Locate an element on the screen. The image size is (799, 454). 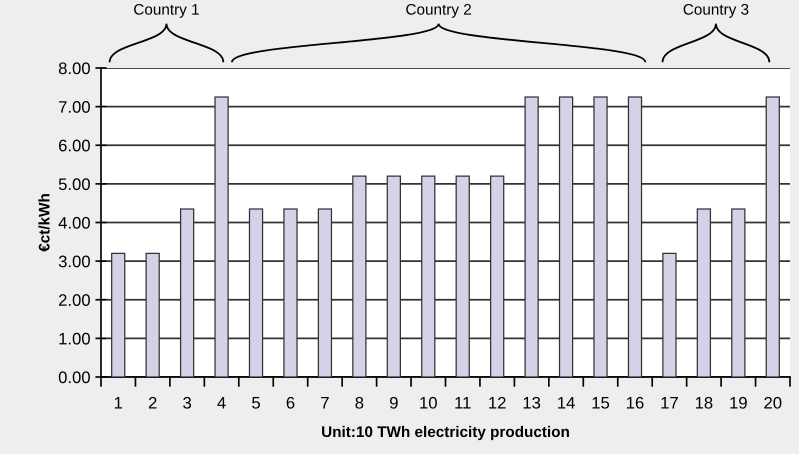
y-tick-label: 2.00 is located at coordinates (74, 300).